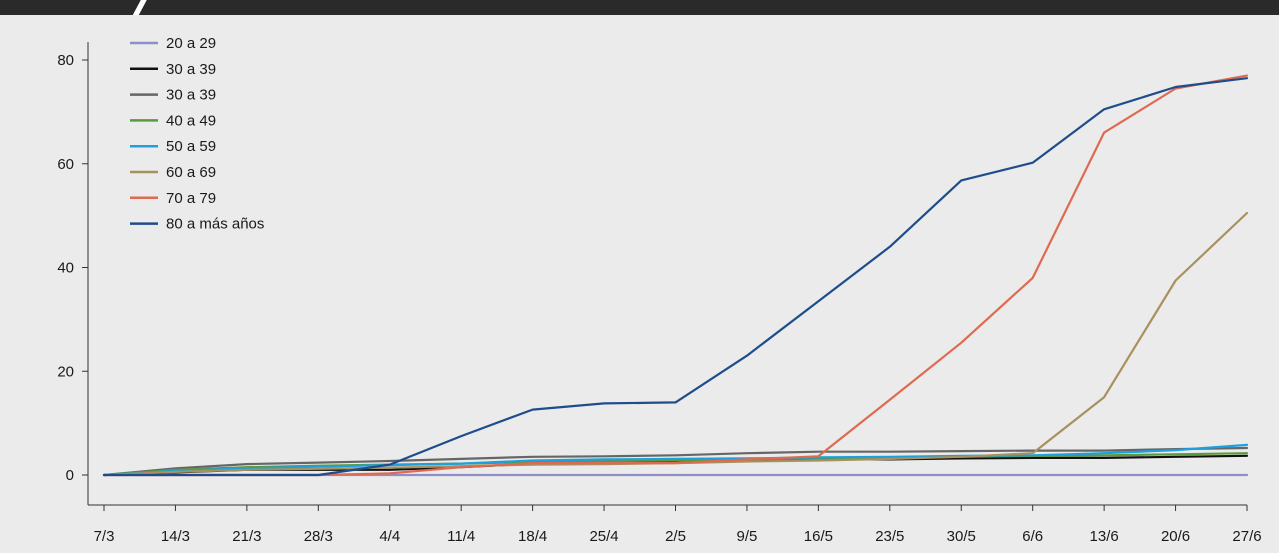  Describe the element at coordinates (639, 7) in the screenshot. I see `top-banner` at that location.